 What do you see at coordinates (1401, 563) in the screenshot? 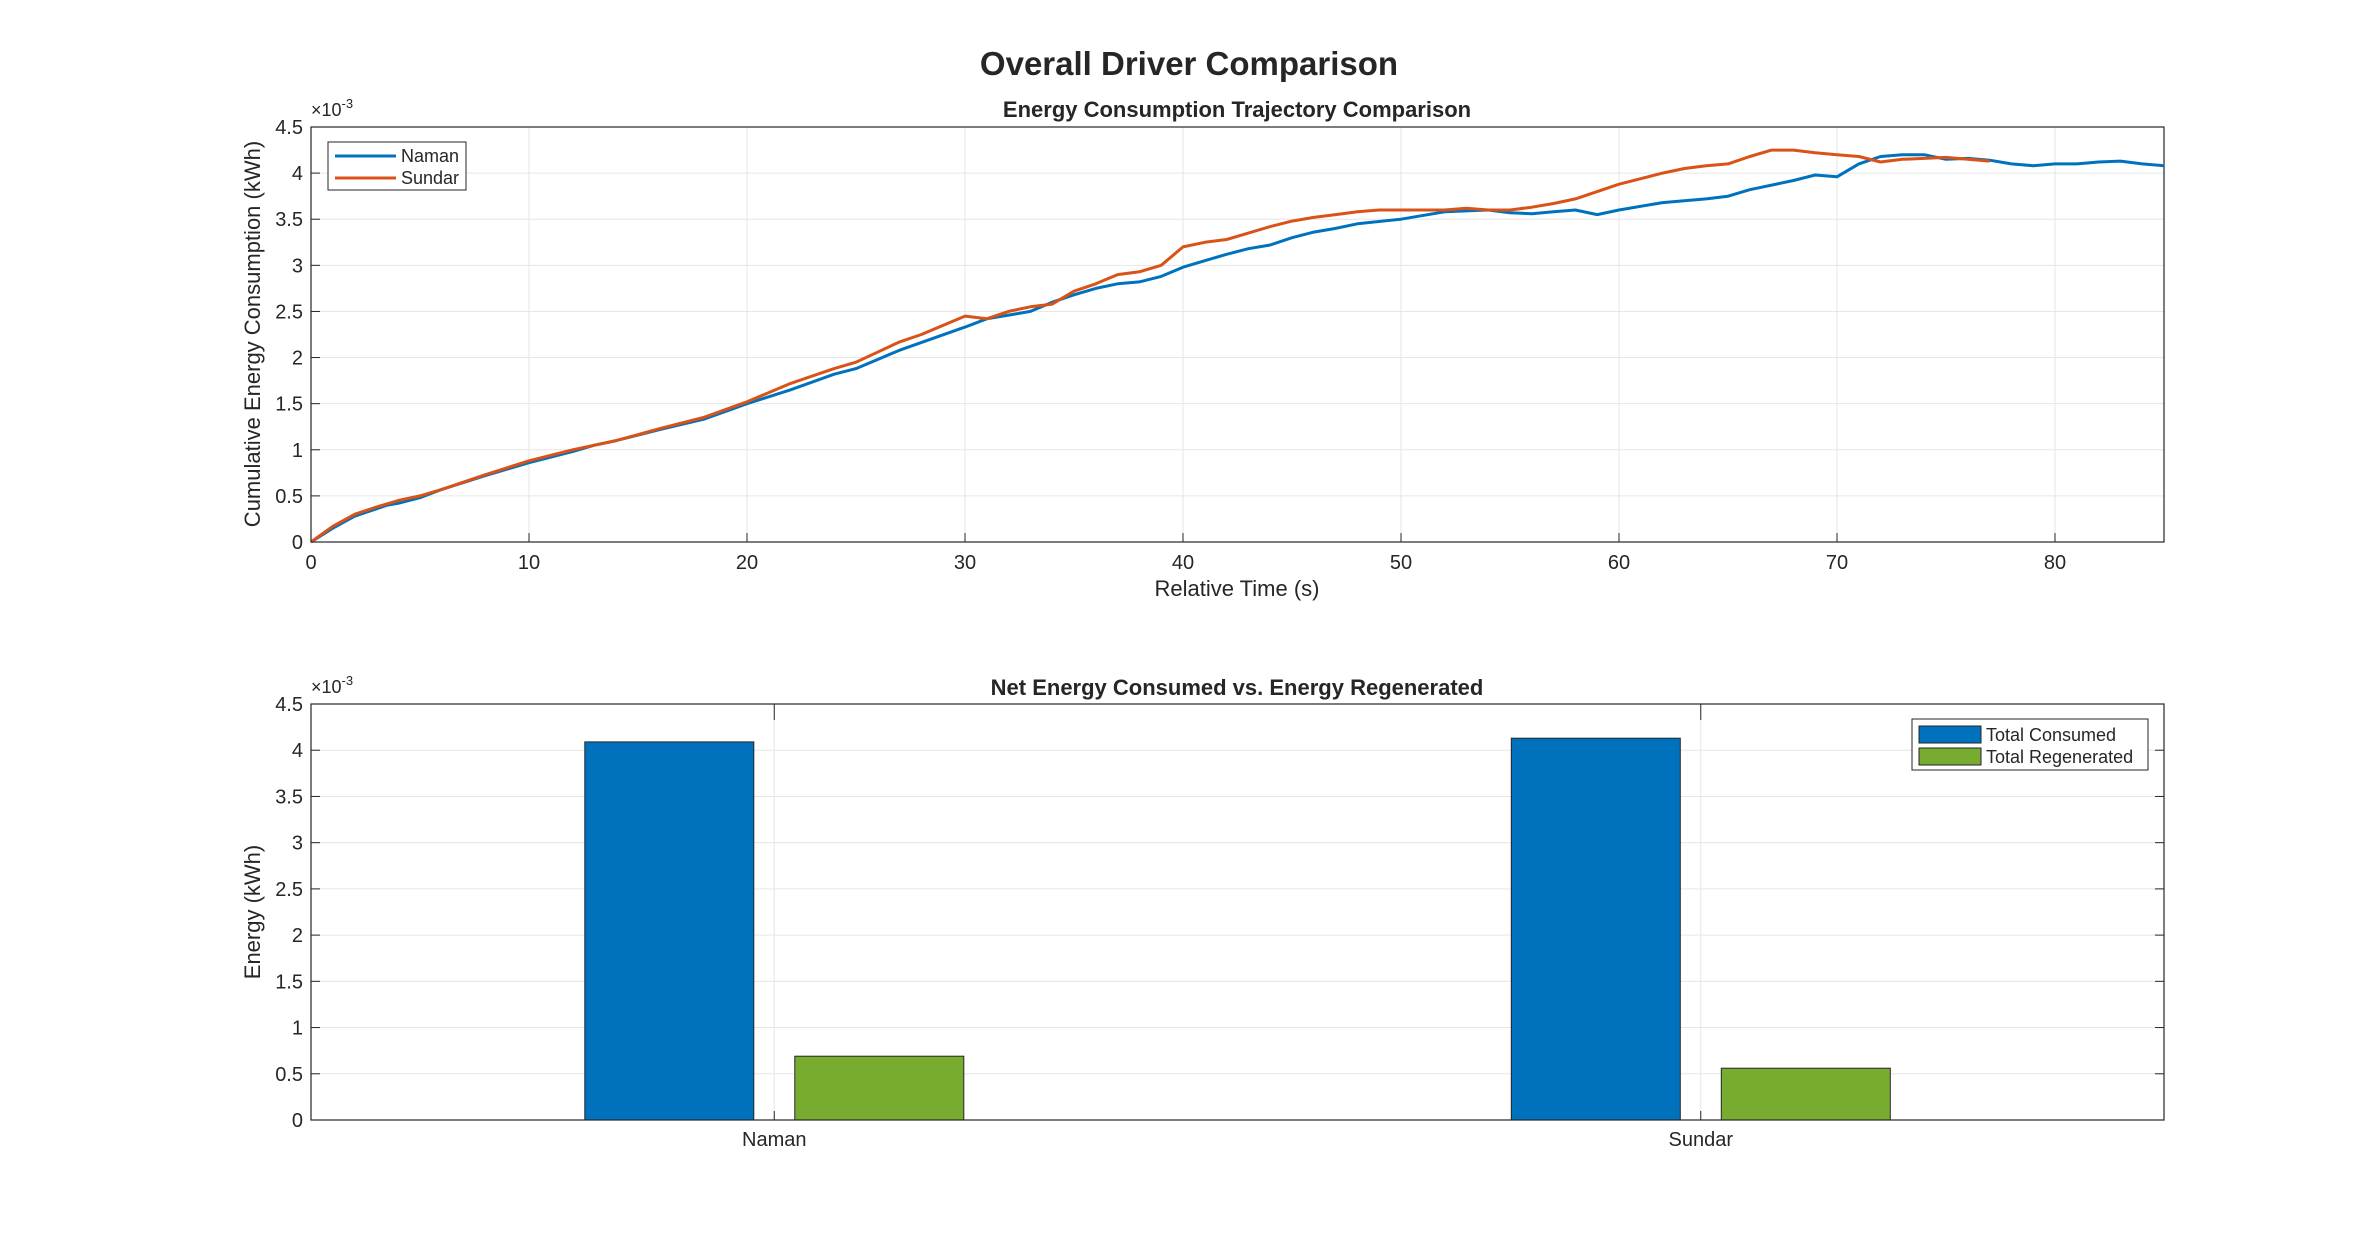
I see `x-tick-label: 50` at bounding box center [1401, 563].